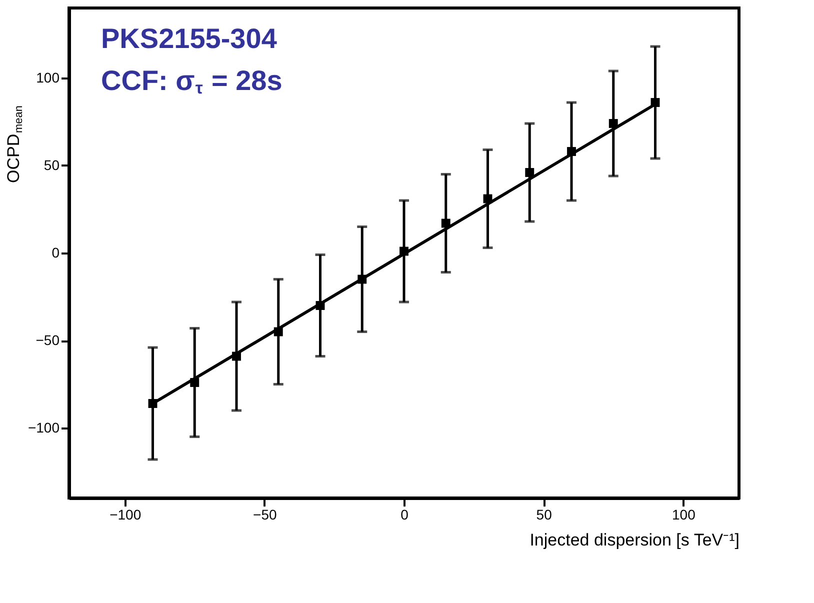 This screenshot has height=603, width=814. I want to click on annotation: PKS2155-304, so click(189, 38).